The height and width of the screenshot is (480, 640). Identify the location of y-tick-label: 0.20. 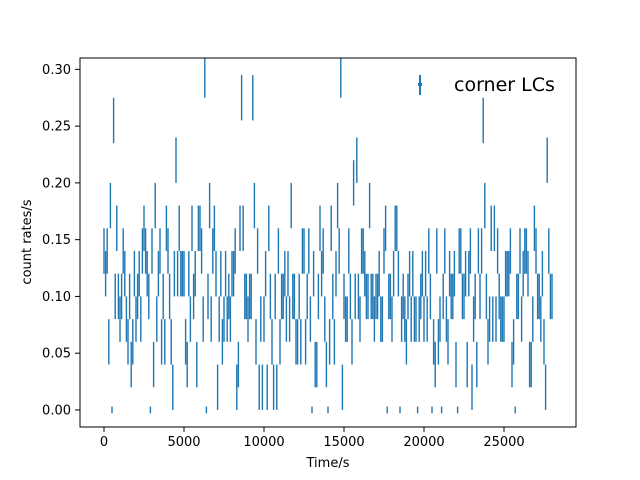
(56, 183).